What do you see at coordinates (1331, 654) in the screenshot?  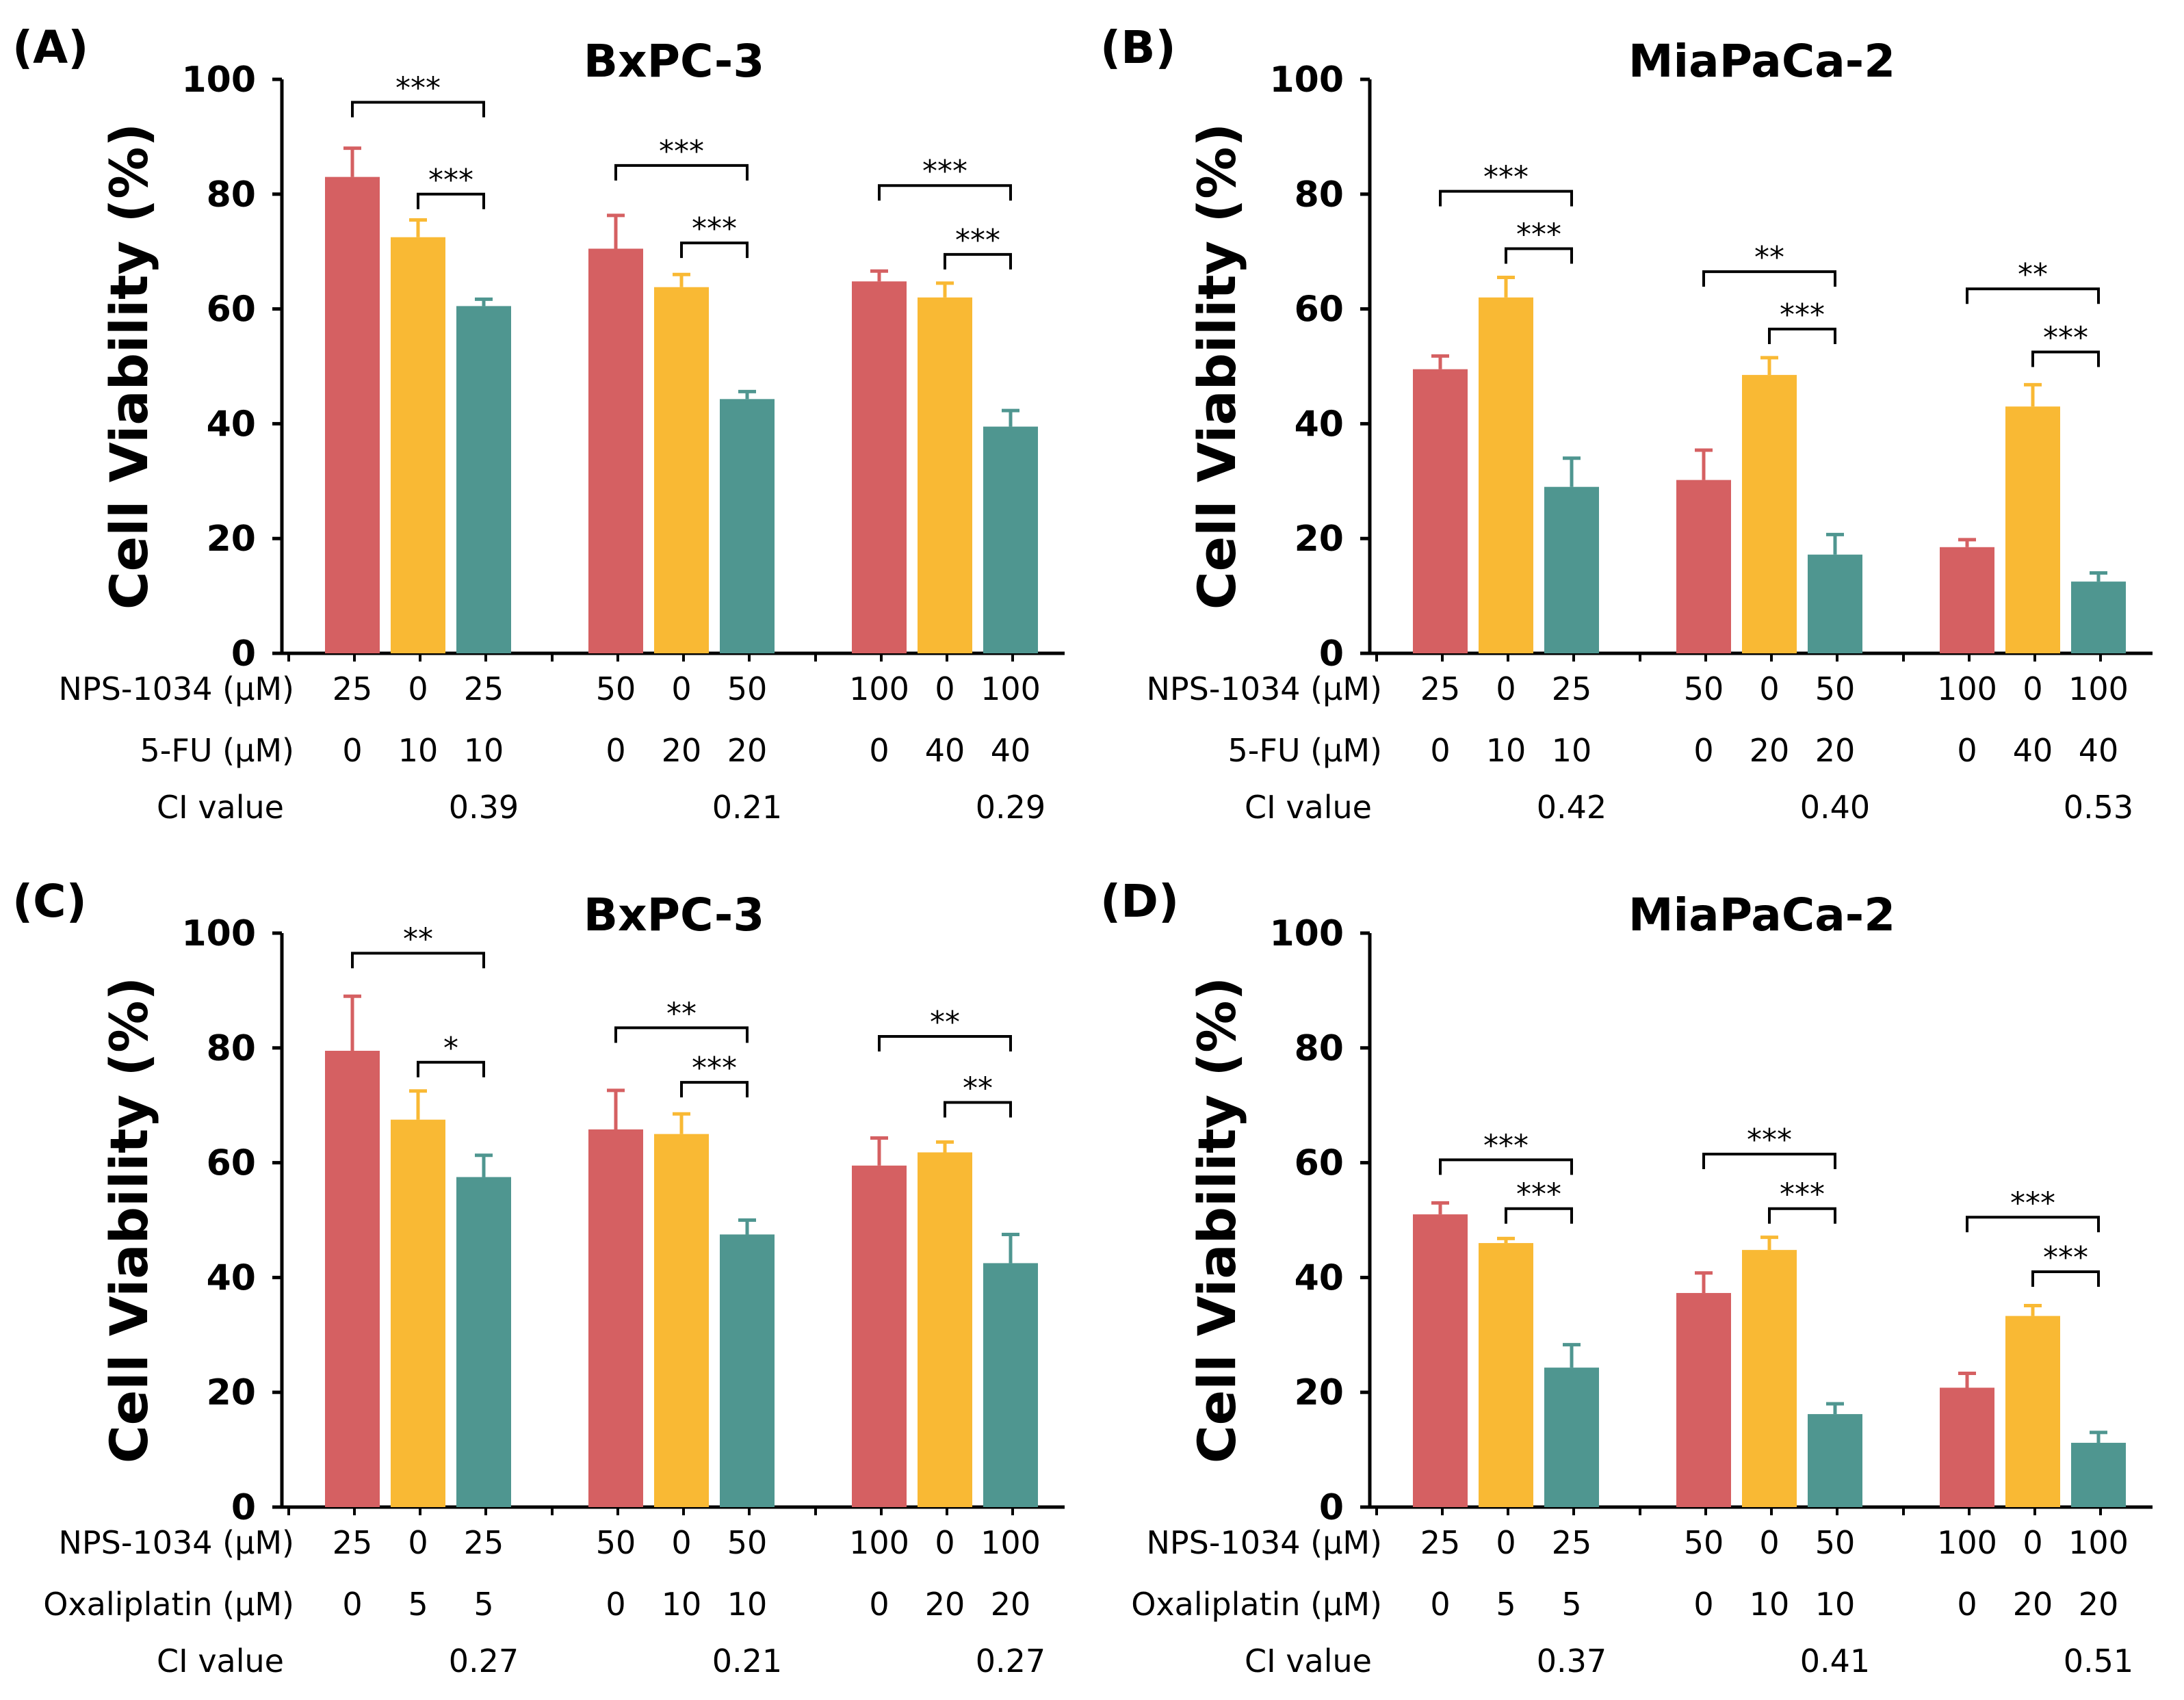 I see `y-tick-label: 0` at bounding box center [1331, 654].